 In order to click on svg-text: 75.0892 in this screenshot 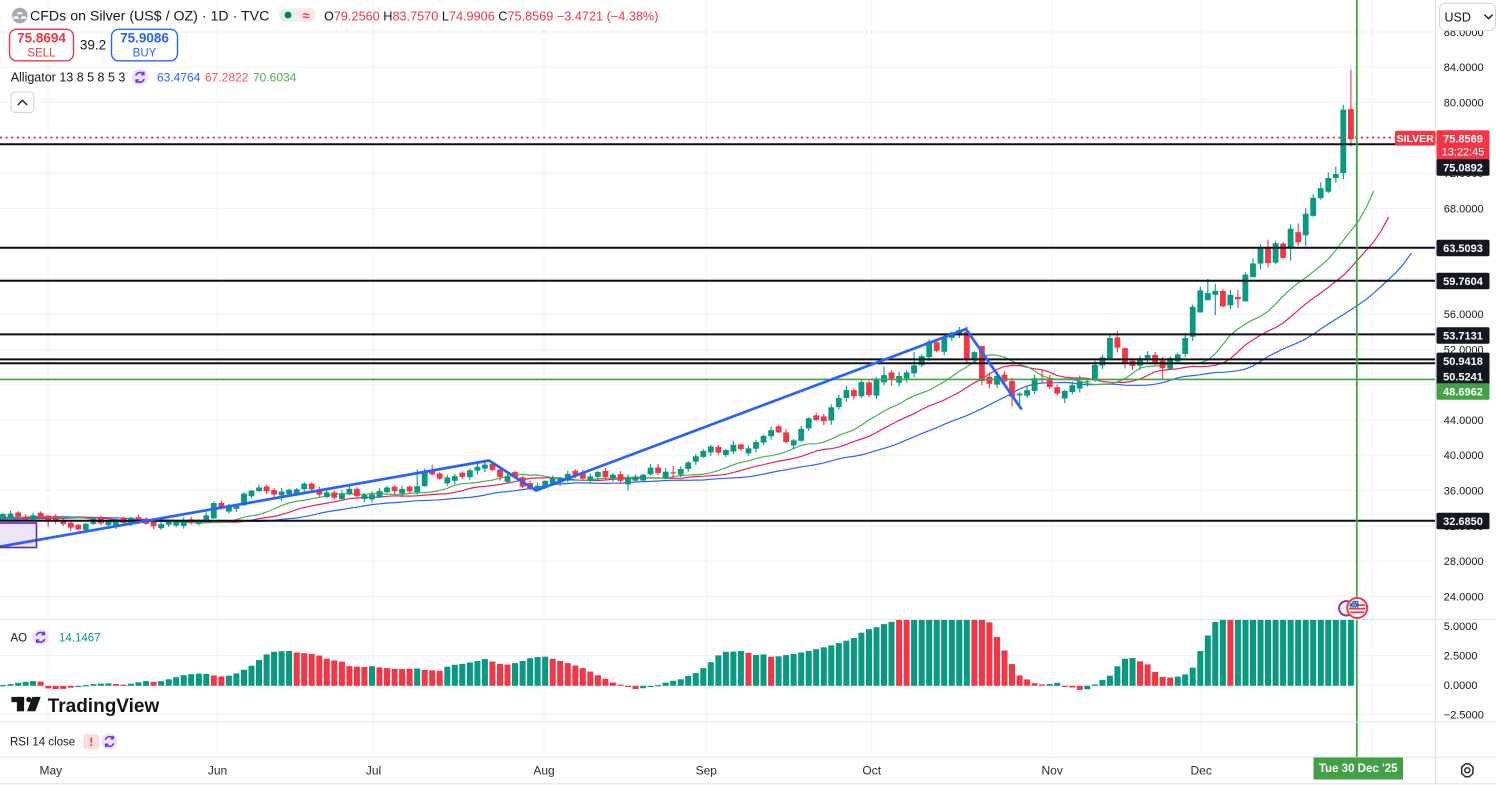, I will do `click(1463, 169)`.